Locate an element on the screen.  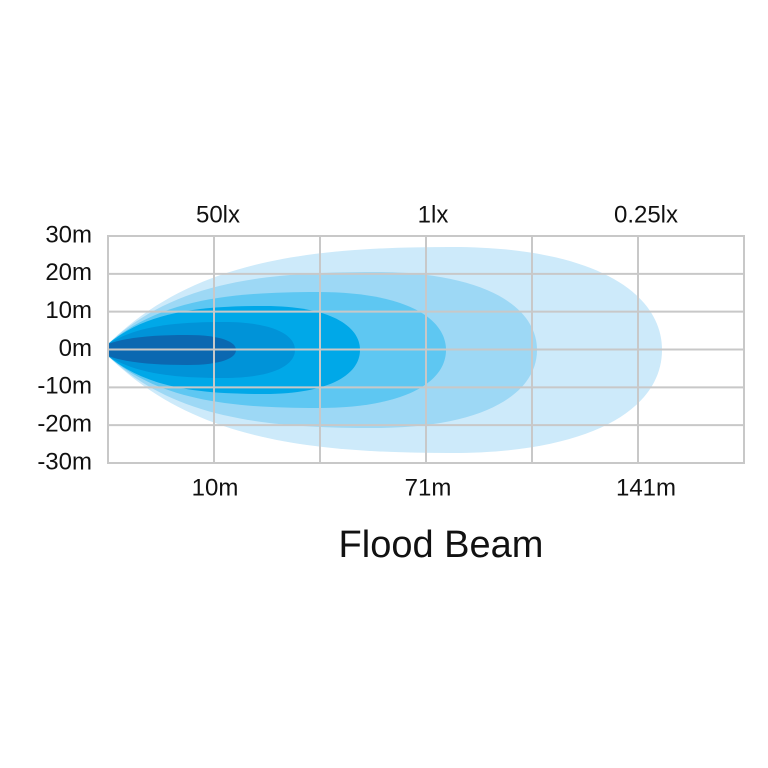
lux-label: 1lx is located at coordinates (433, 214).